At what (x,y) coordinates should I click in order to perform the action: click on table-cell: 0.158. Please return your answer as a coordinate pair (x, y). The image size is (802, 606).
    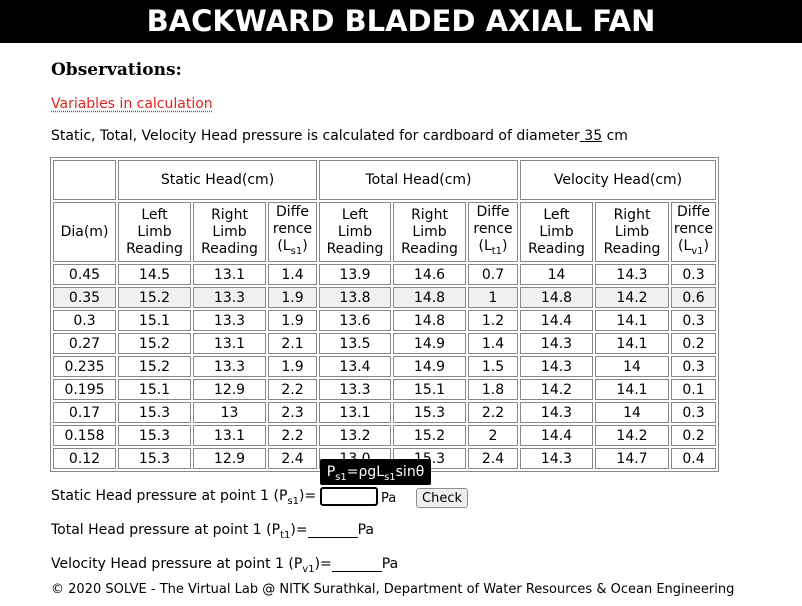
    Looking at the image, I should click on (84, 435).